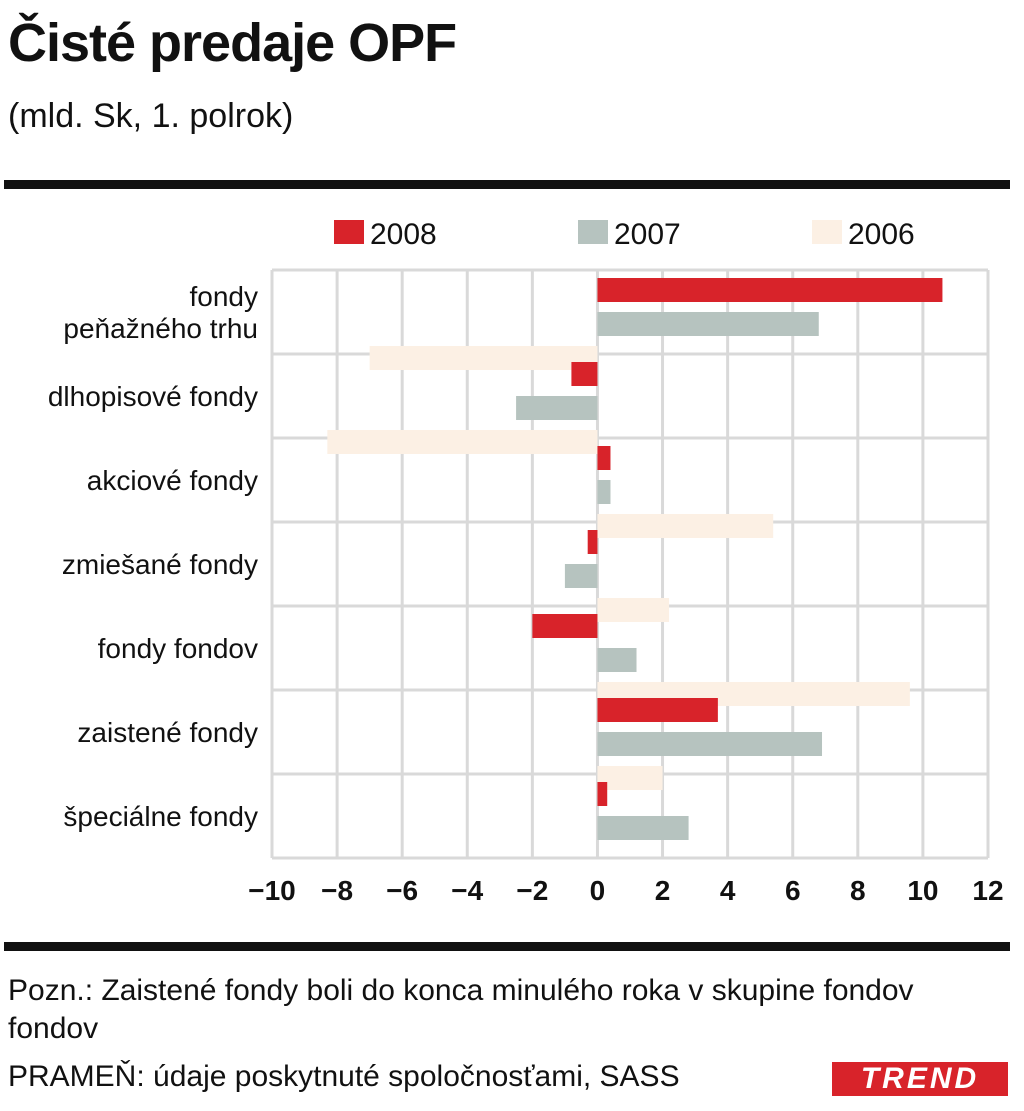 The width and height of the screenshot is (1024, 1111). Describe the element at coordinates (337, 890) in the screenshot. I see `tick-label: −8` at that location.